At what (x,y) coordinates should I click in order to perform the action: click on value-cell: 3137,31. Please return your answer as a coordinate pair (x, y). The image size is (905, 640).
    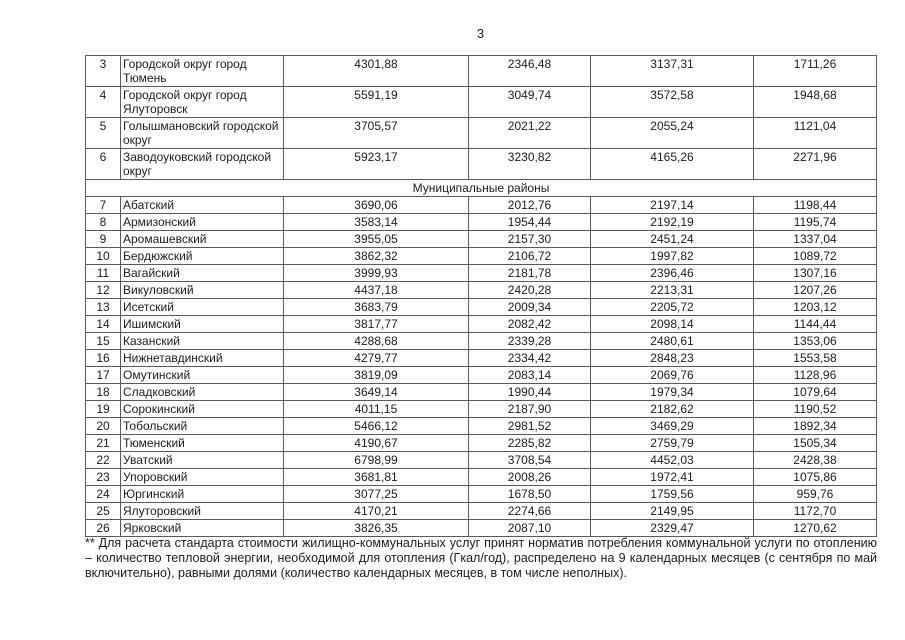
    Looking at the image, I should click on (672, 71).